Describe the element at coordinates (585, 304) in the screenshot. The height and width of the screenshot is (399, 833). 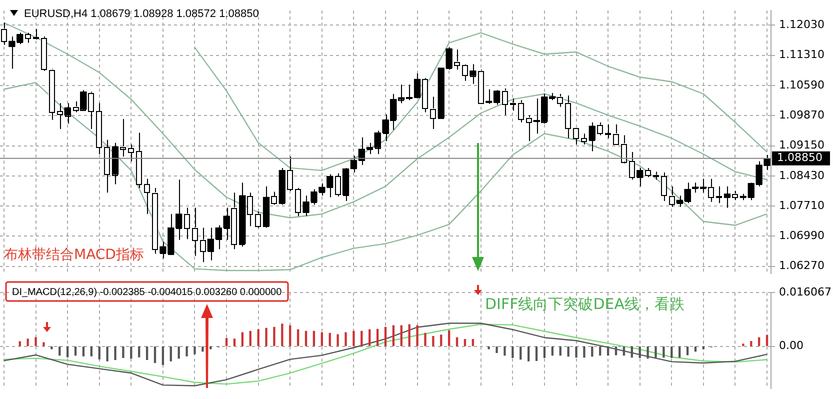
I see `annotation: DIFF线向下突破DEA线，看跌` at that location.